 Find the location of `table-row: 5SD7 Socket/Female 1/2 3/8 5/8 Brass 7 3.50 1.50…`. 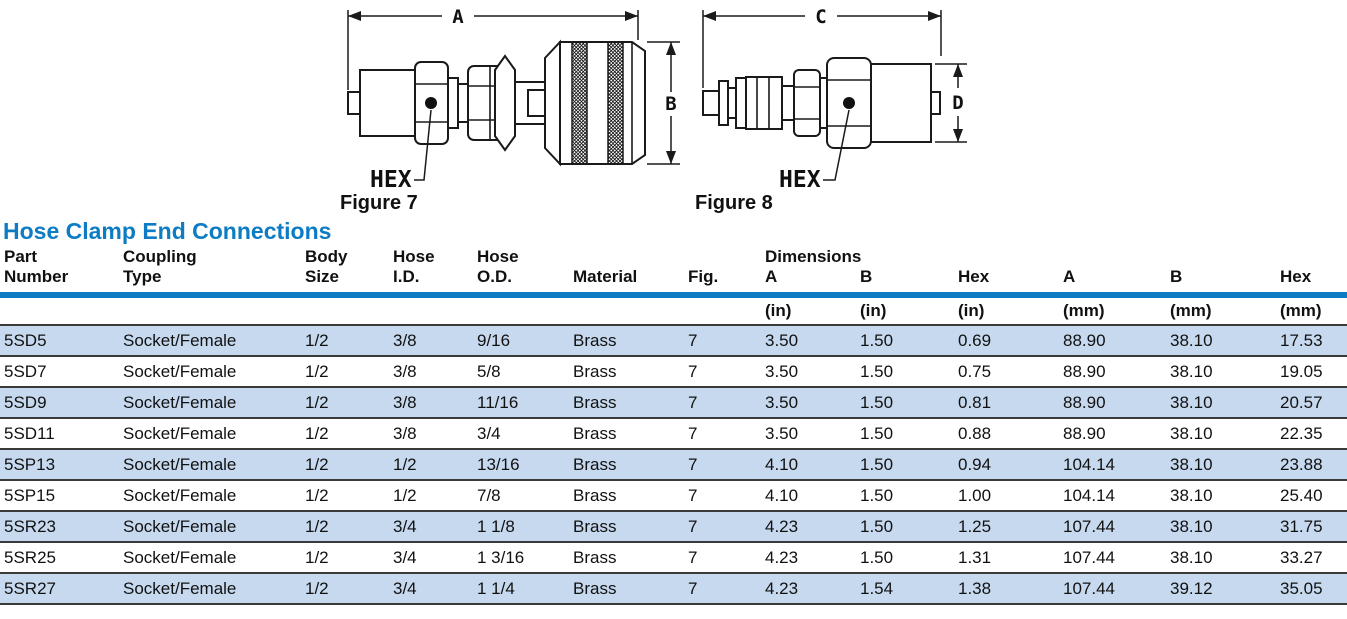

table-row: 5SD7 Socket/Female 1/2 3/8 5/8 Brass 7 3.50 1.50… is located at coordinates (673, 372).